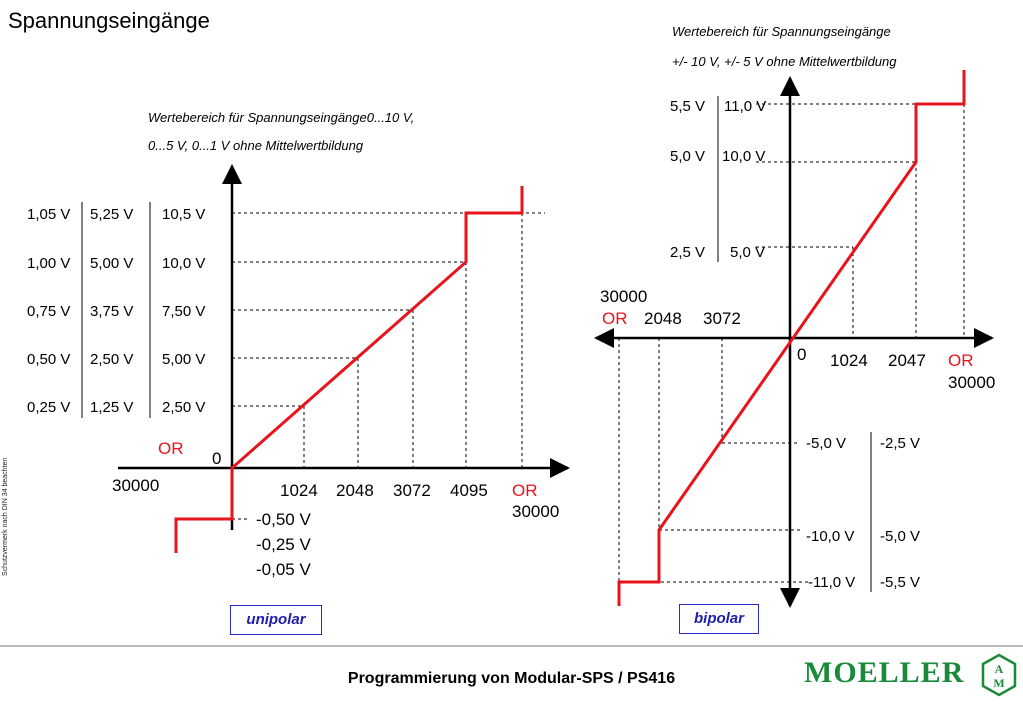 This screenshot has width=1023, height=708. What do you see at coordinates (48, 407) in the screenshot?
I see `unipolar-col1-value: 0,25 V` at bounding box center [48, 407].